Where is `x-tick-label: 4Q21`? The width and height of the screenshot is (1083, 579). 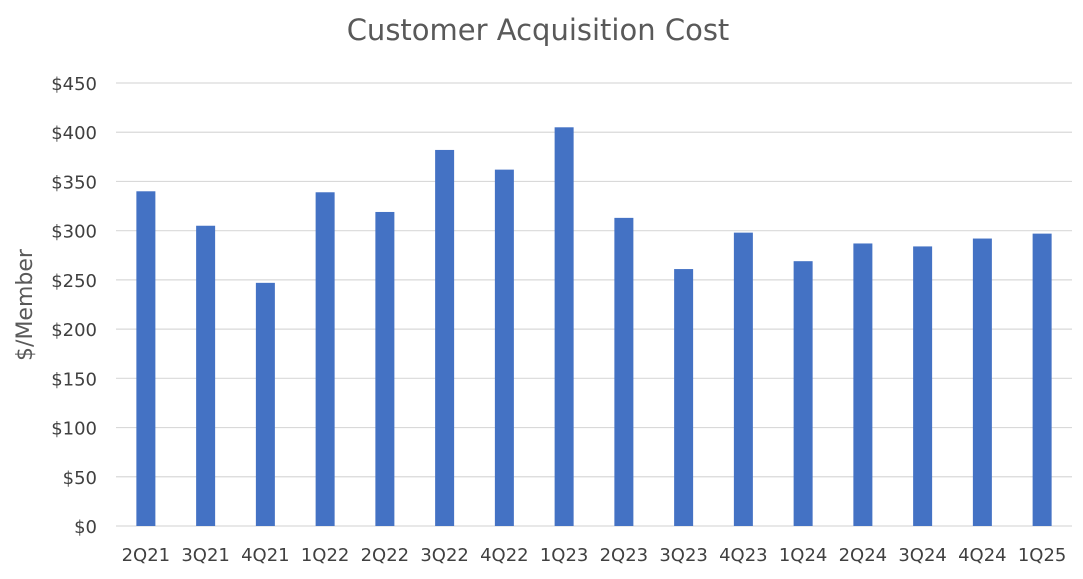 x-tick-label: 4Q21 is located at coordinates (265, 555).